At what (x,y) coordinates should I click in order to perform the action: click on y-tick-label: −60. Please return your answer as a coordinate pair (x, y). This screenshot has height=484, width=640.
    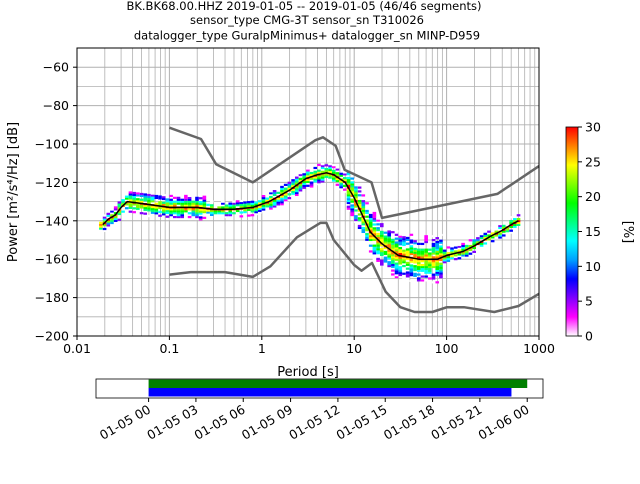
    Looking at the image, I should click on (56, 67).